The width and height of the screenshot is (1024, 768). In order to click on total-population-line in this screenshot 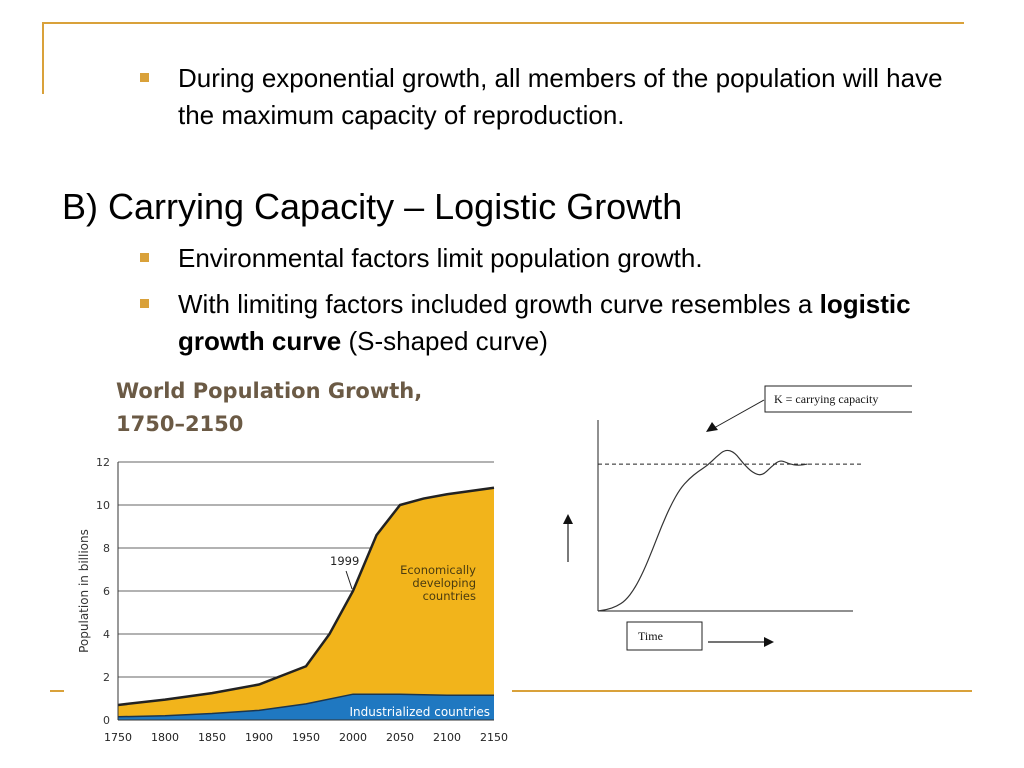, I will do `click(306, 596)`.